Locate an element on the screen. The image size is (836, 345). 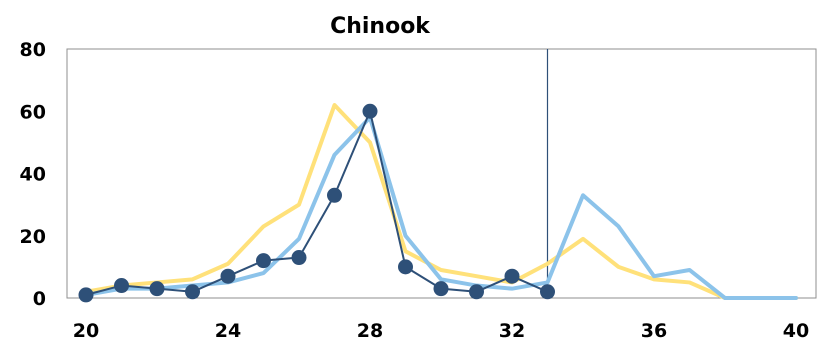
y-tick-label: 0 is located at coordinates (39, 299).